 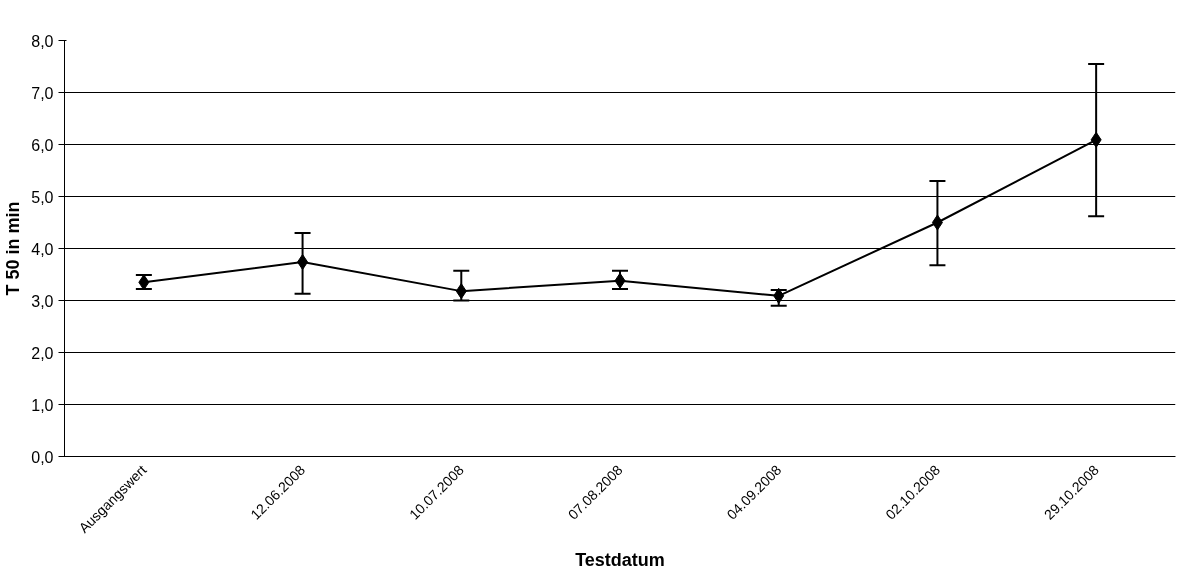 I want to click on y-tick-label: 5,0, so click(x=42, y=197).